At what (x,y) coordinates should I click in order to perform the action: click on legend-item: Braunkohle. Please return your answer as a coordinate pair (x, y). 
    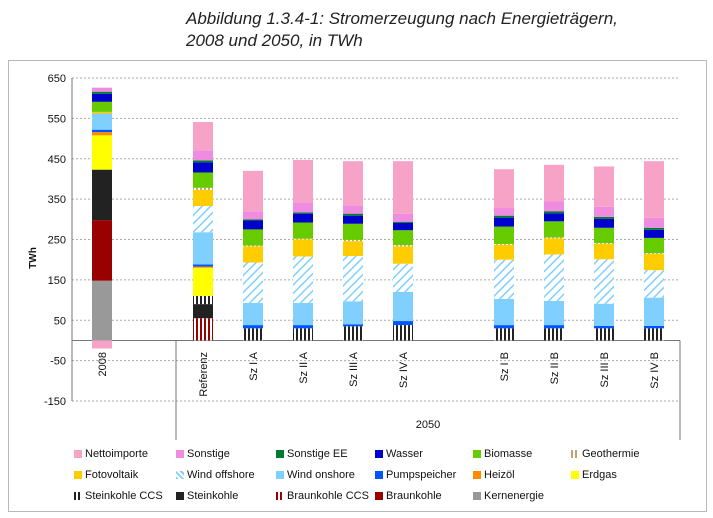
    Looking at the image, I should click on (408, 496).